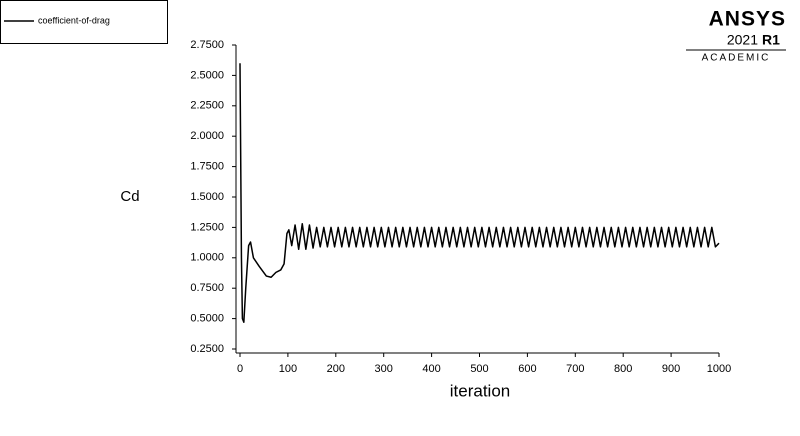 The width and height of the screenshot is (800, 436). I want to click on x-tick-label: 300, so click(384, 369).